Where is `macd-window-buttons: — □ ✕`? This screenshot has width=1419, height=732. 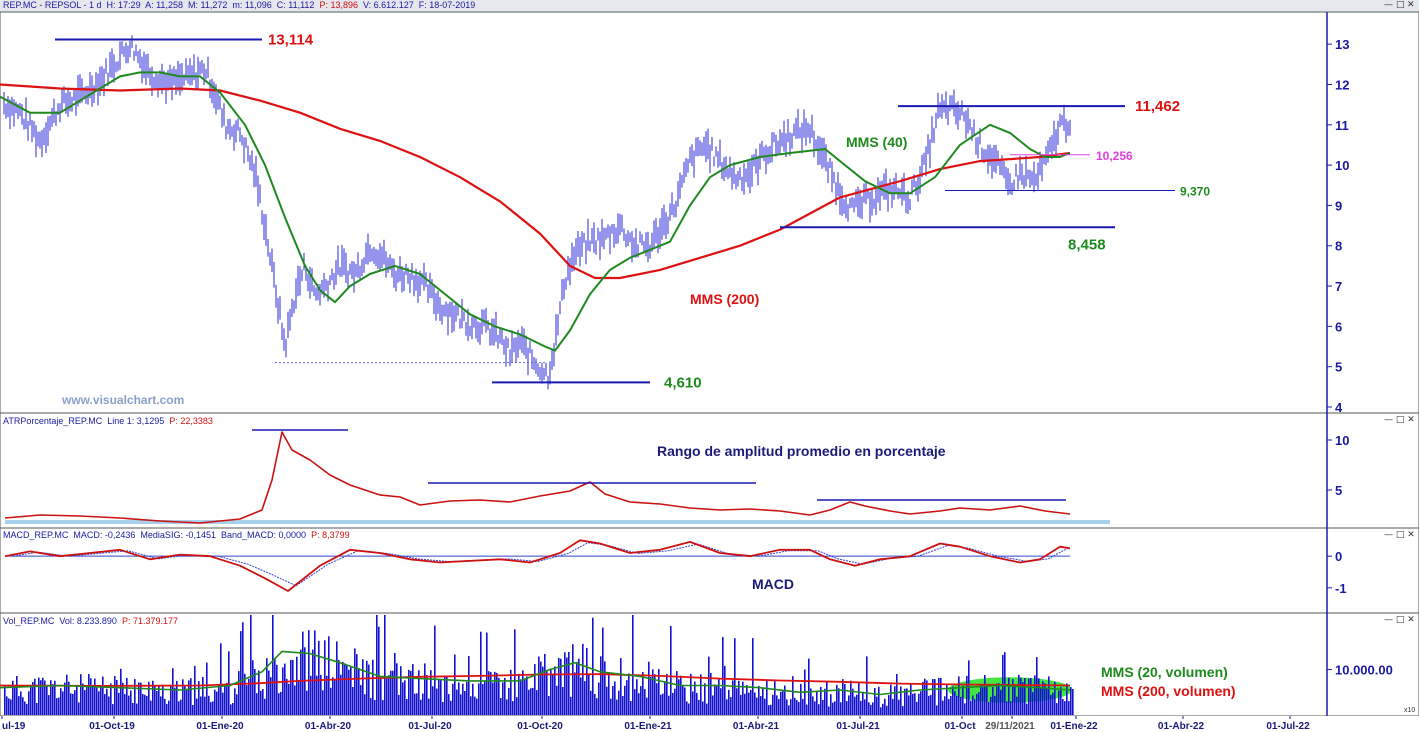 macd-window-buttons: — □ ✕ is located at coordinates (1399, 535).